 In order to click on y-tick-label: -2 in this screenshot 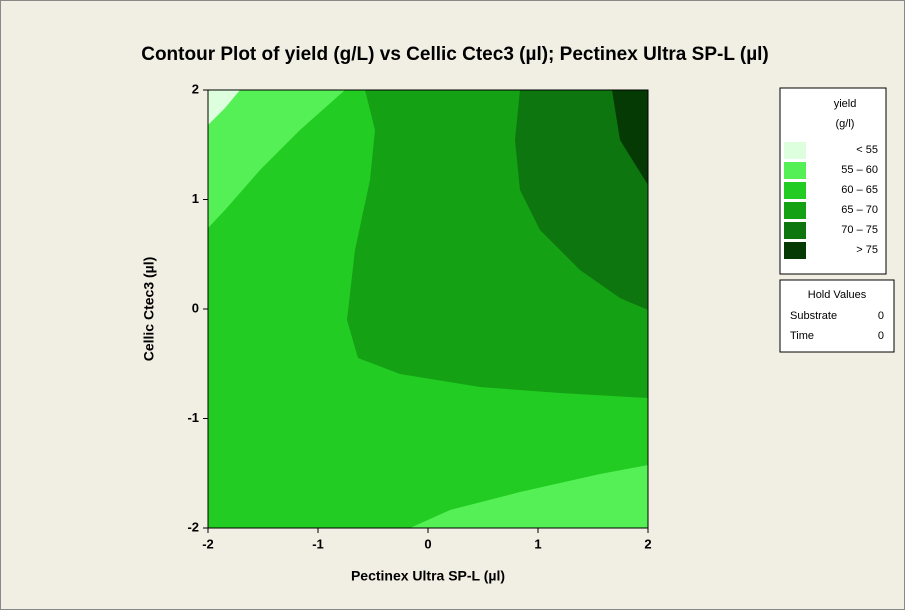, I will do `click(193, 526)`.